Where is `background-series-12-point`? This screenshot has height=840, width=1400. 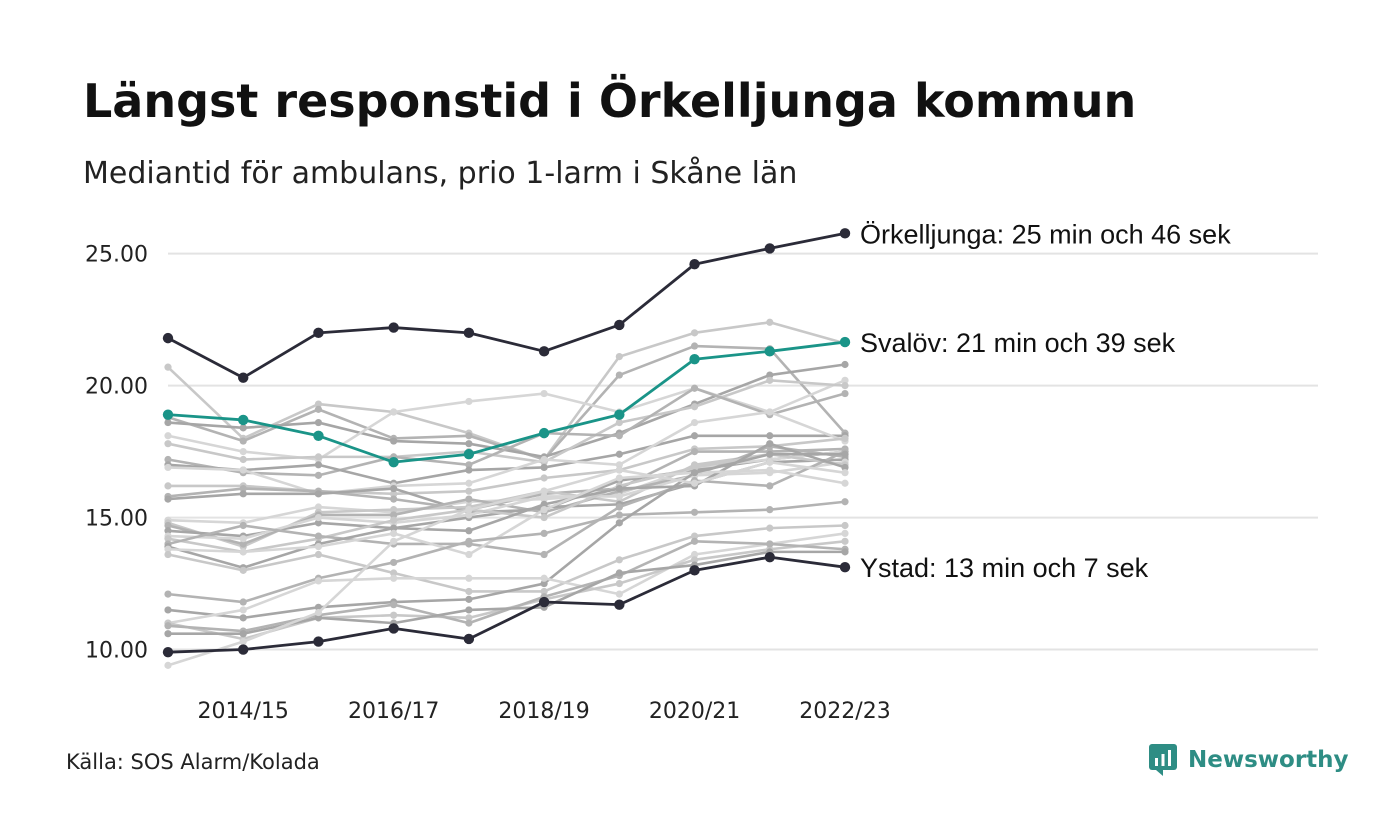
background-series-12-point is located at coordinates (318, 507).